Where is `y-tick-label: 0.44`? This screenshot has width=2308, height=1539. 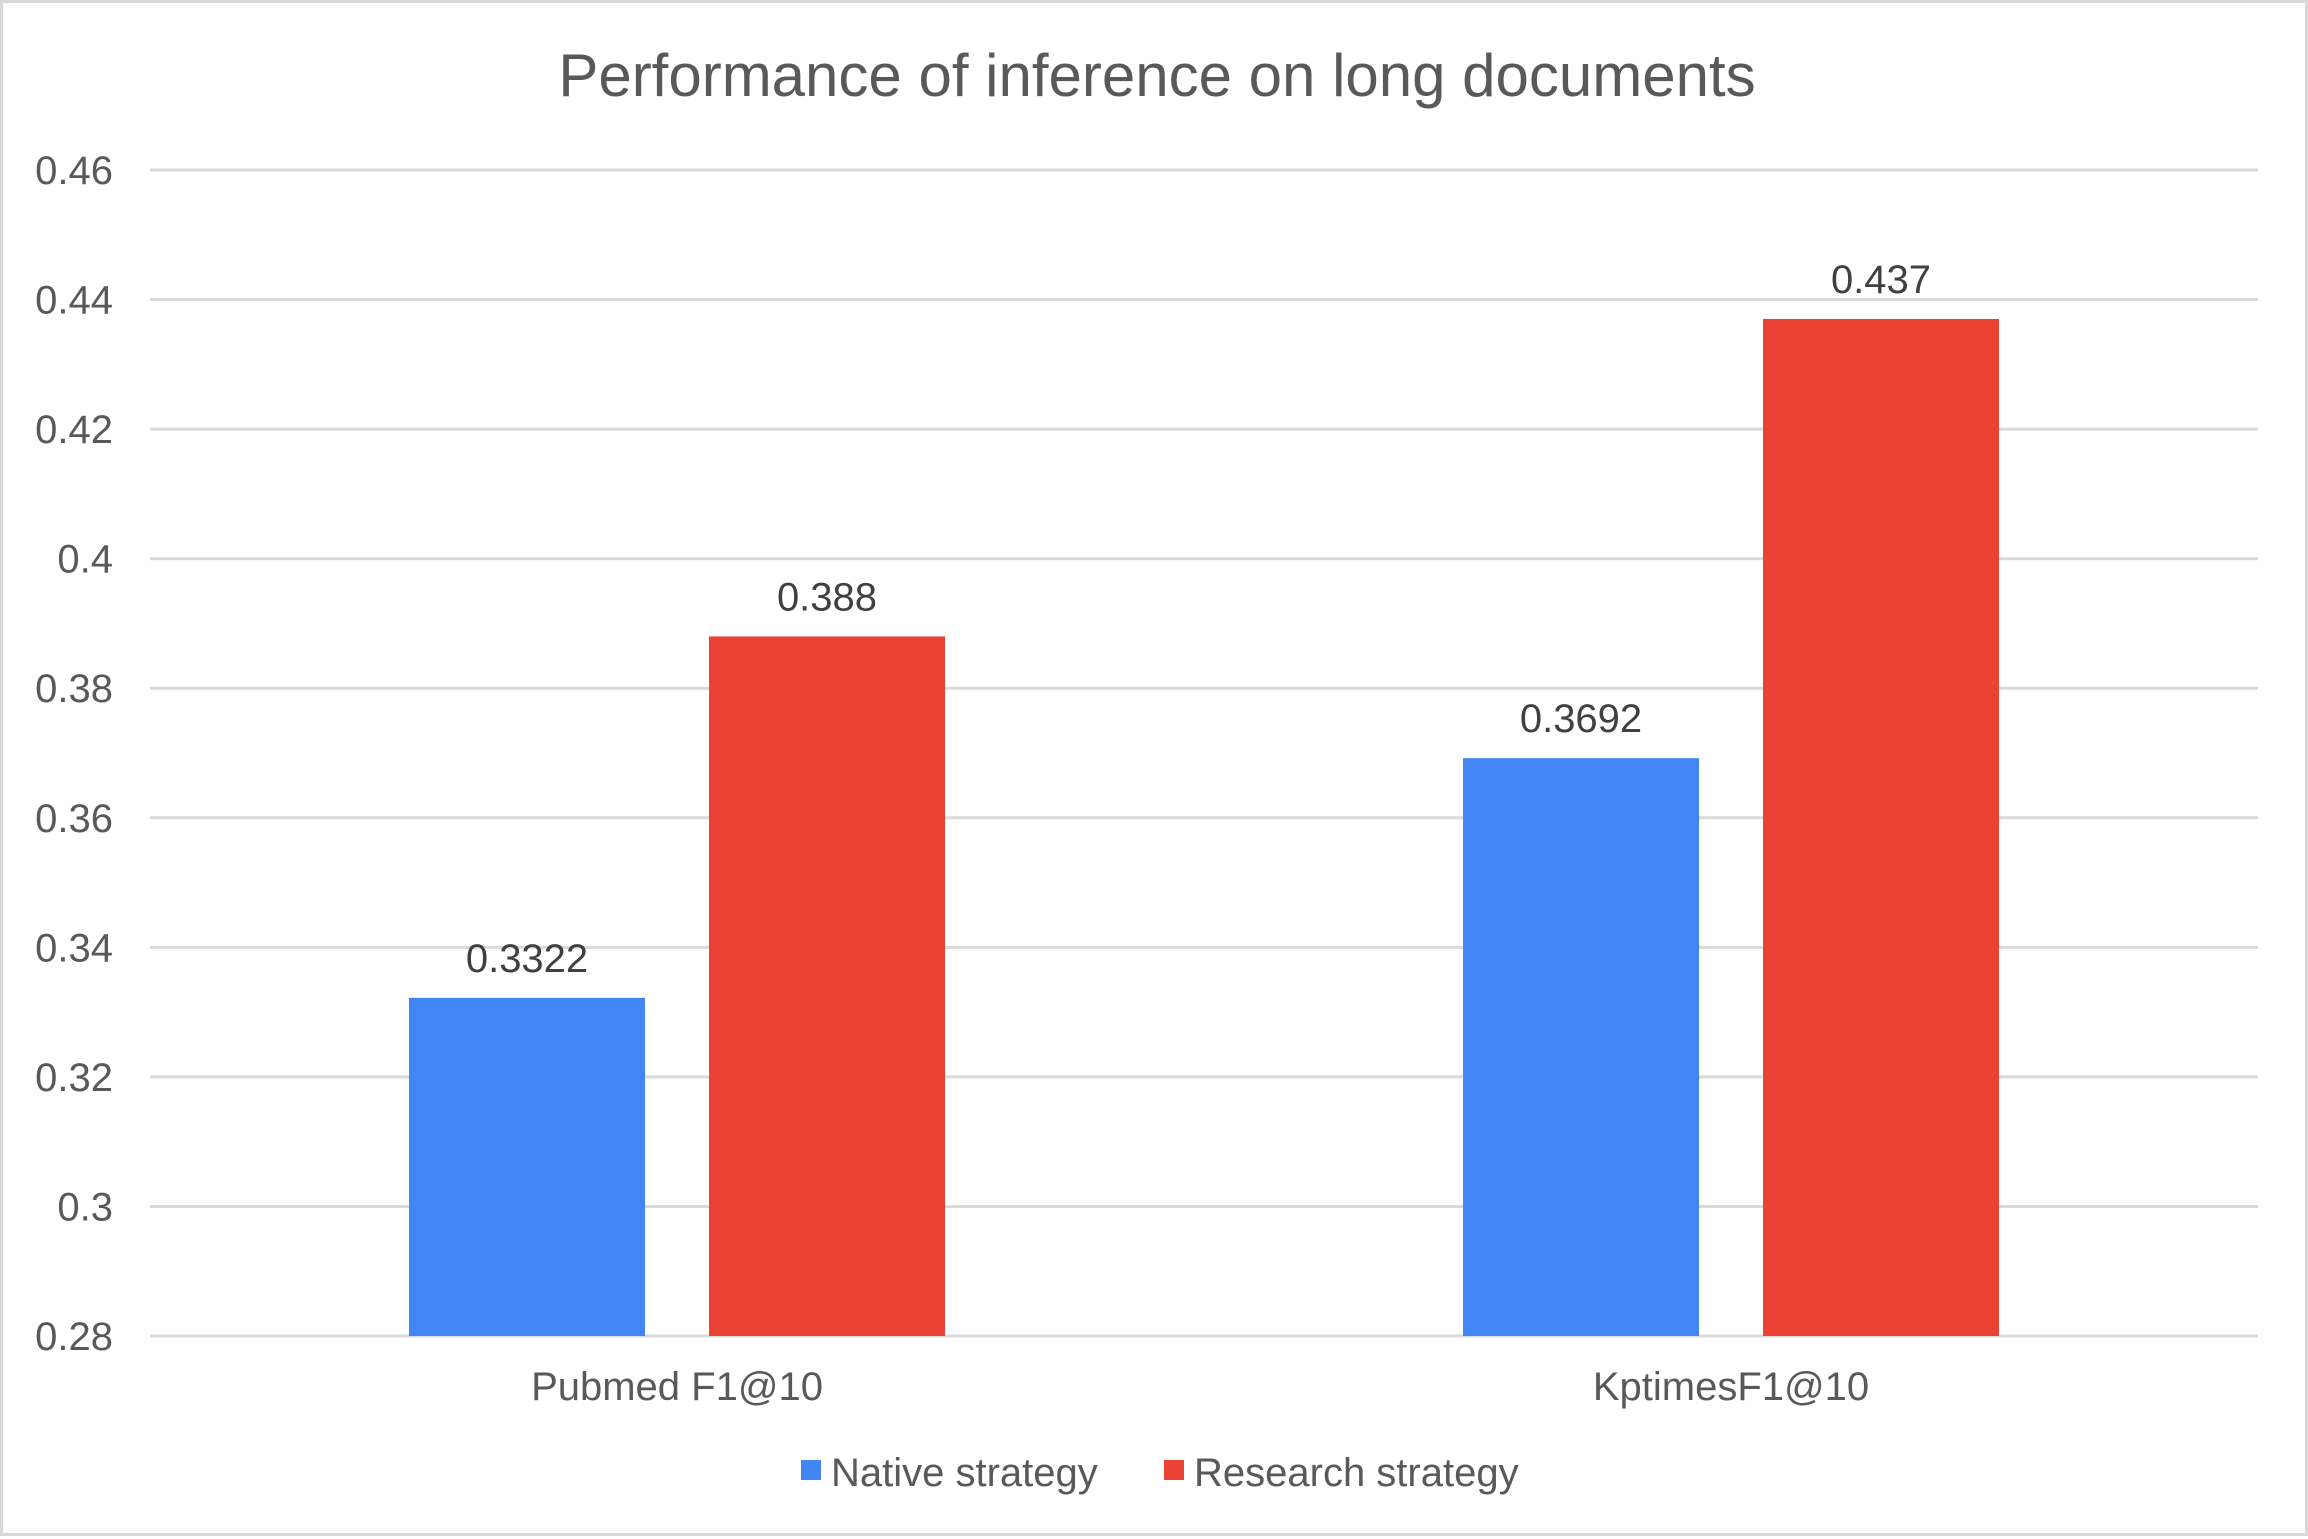 y-tick-label: 0.44 is located at coordinates (74, 301).